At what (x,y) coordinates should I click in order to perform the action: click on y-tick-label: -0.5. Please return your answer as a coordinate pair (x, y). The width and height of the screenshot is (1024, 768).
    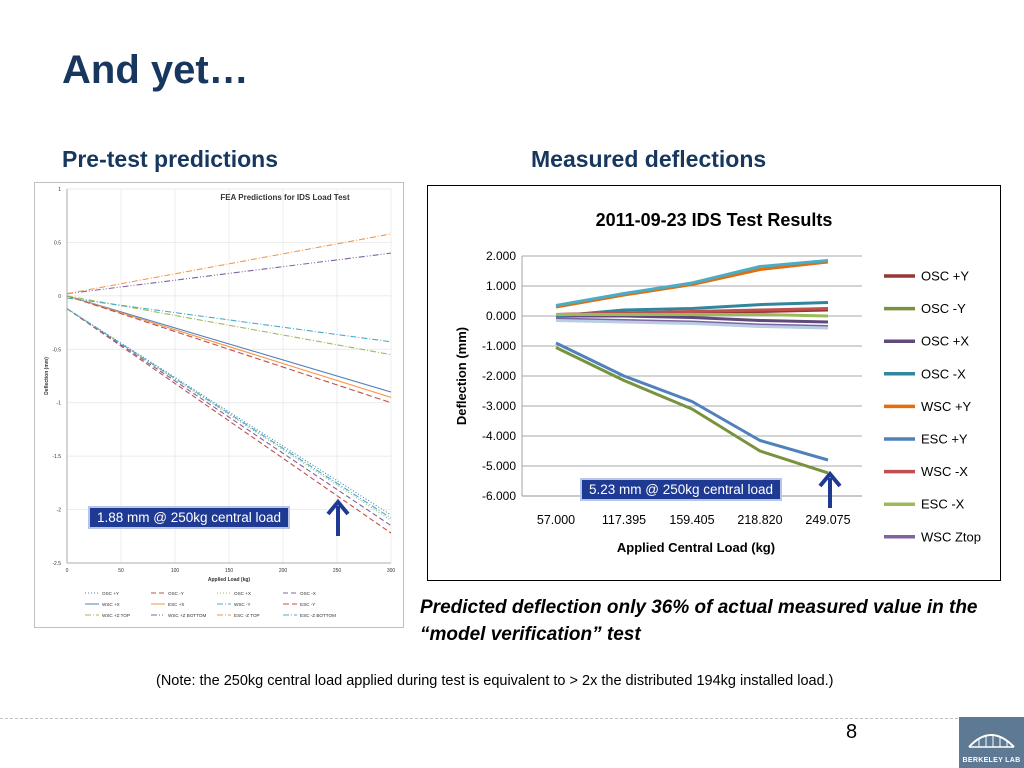
    Looking at the image, I should click on (56, 350).